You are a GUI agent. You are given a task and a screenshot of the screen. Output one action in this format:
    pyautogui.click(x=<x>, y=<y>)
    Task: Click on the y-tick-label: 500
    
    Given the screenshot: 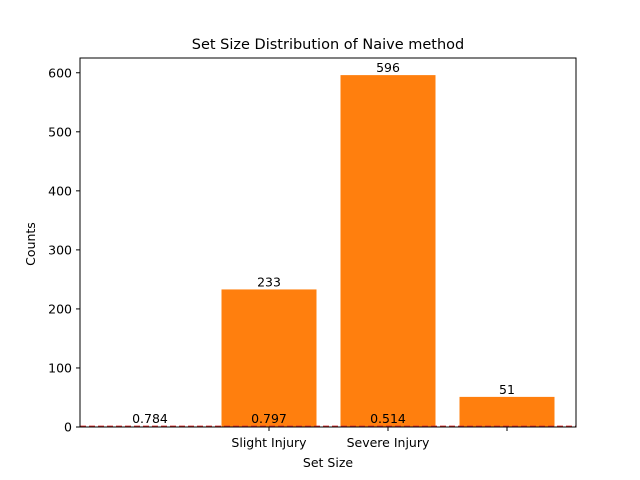 What is the action you would take?
    pyautogui.click(x=60, y=131)
    